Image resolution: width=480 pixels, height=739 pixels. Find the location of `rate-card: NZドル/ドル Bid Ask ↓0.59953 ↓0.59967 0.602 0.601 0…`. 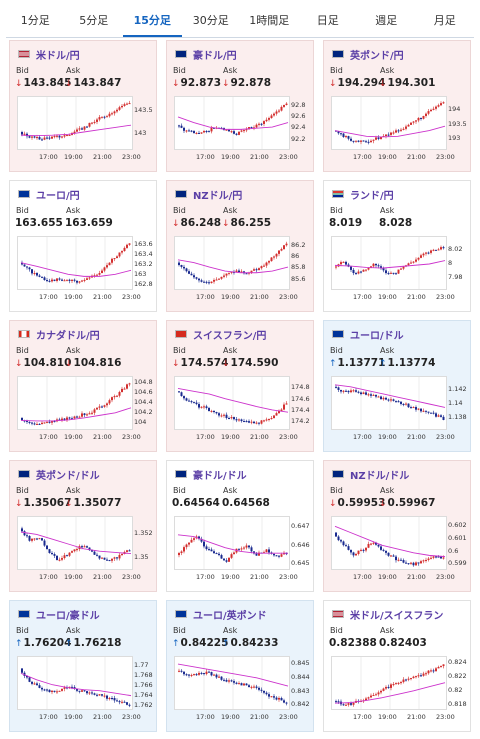

rate-card: NZドル/ドル Bid Ask ↓0.59953 ↓0.59967 0.602 0.601 0… is located at coordinates (397, 526).